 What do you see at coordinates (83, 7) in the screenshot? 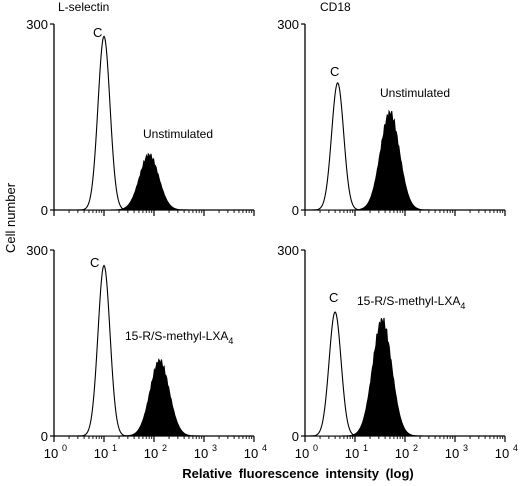
I see `panel-title: L-selectin` at bounding box center [83, 7].